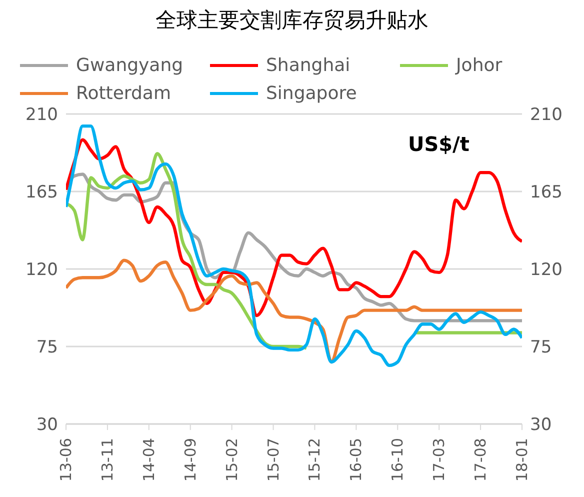 The width and height of the screenshot is (584, 497). I want to click on y2-tick-label: 210, so click(546, 115).